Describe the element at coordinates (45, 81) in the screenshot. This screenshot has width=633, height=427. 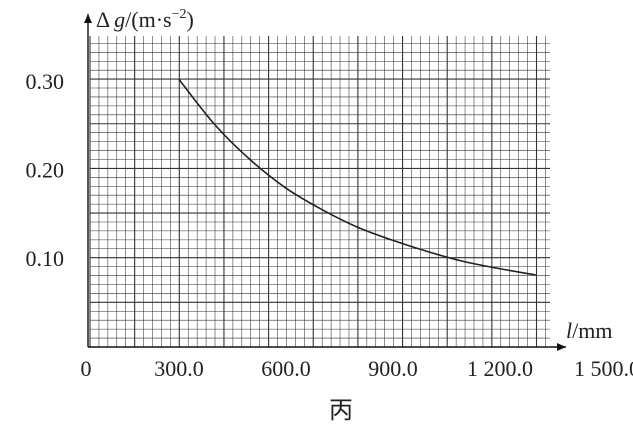
I see `y-tick-label: 0.30` at that location.